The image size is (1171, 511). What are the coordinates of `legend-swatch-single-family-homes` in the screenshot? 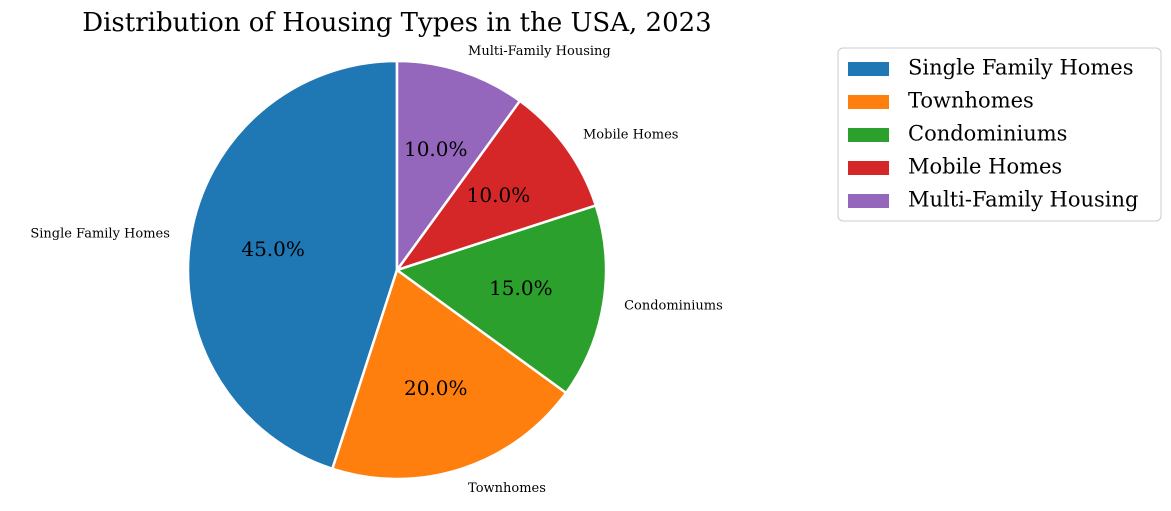 It's located at (868, 69).